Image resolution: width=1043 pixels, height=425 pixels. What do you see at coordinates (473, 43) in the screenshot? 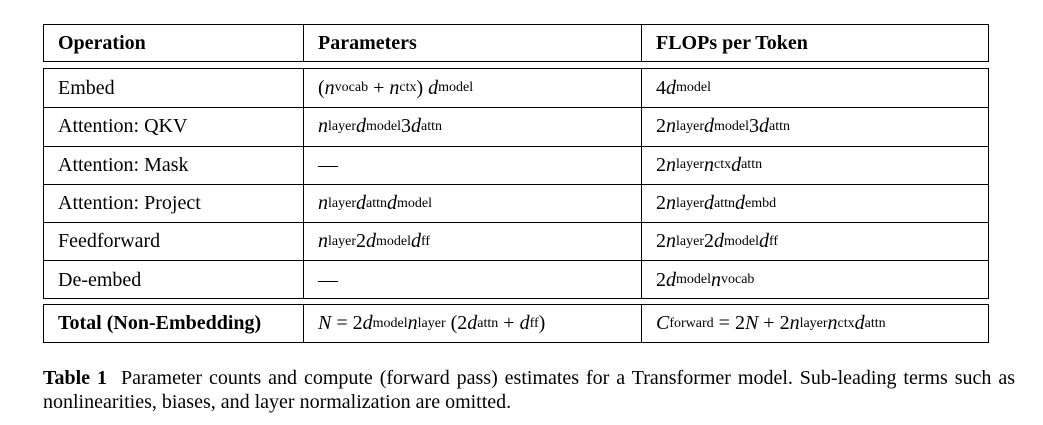
I see `header-parameters: Parameters` at bounding box center [473, 43].